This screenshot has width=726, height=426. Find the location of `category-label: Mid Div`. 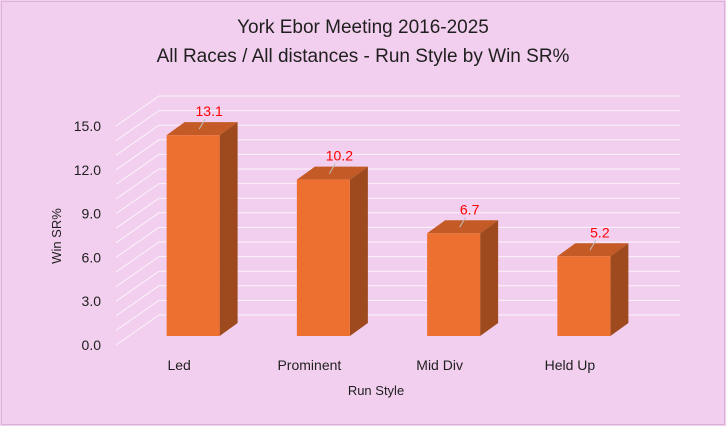

category-label: Mid Div is located at coordinates (439, 365).